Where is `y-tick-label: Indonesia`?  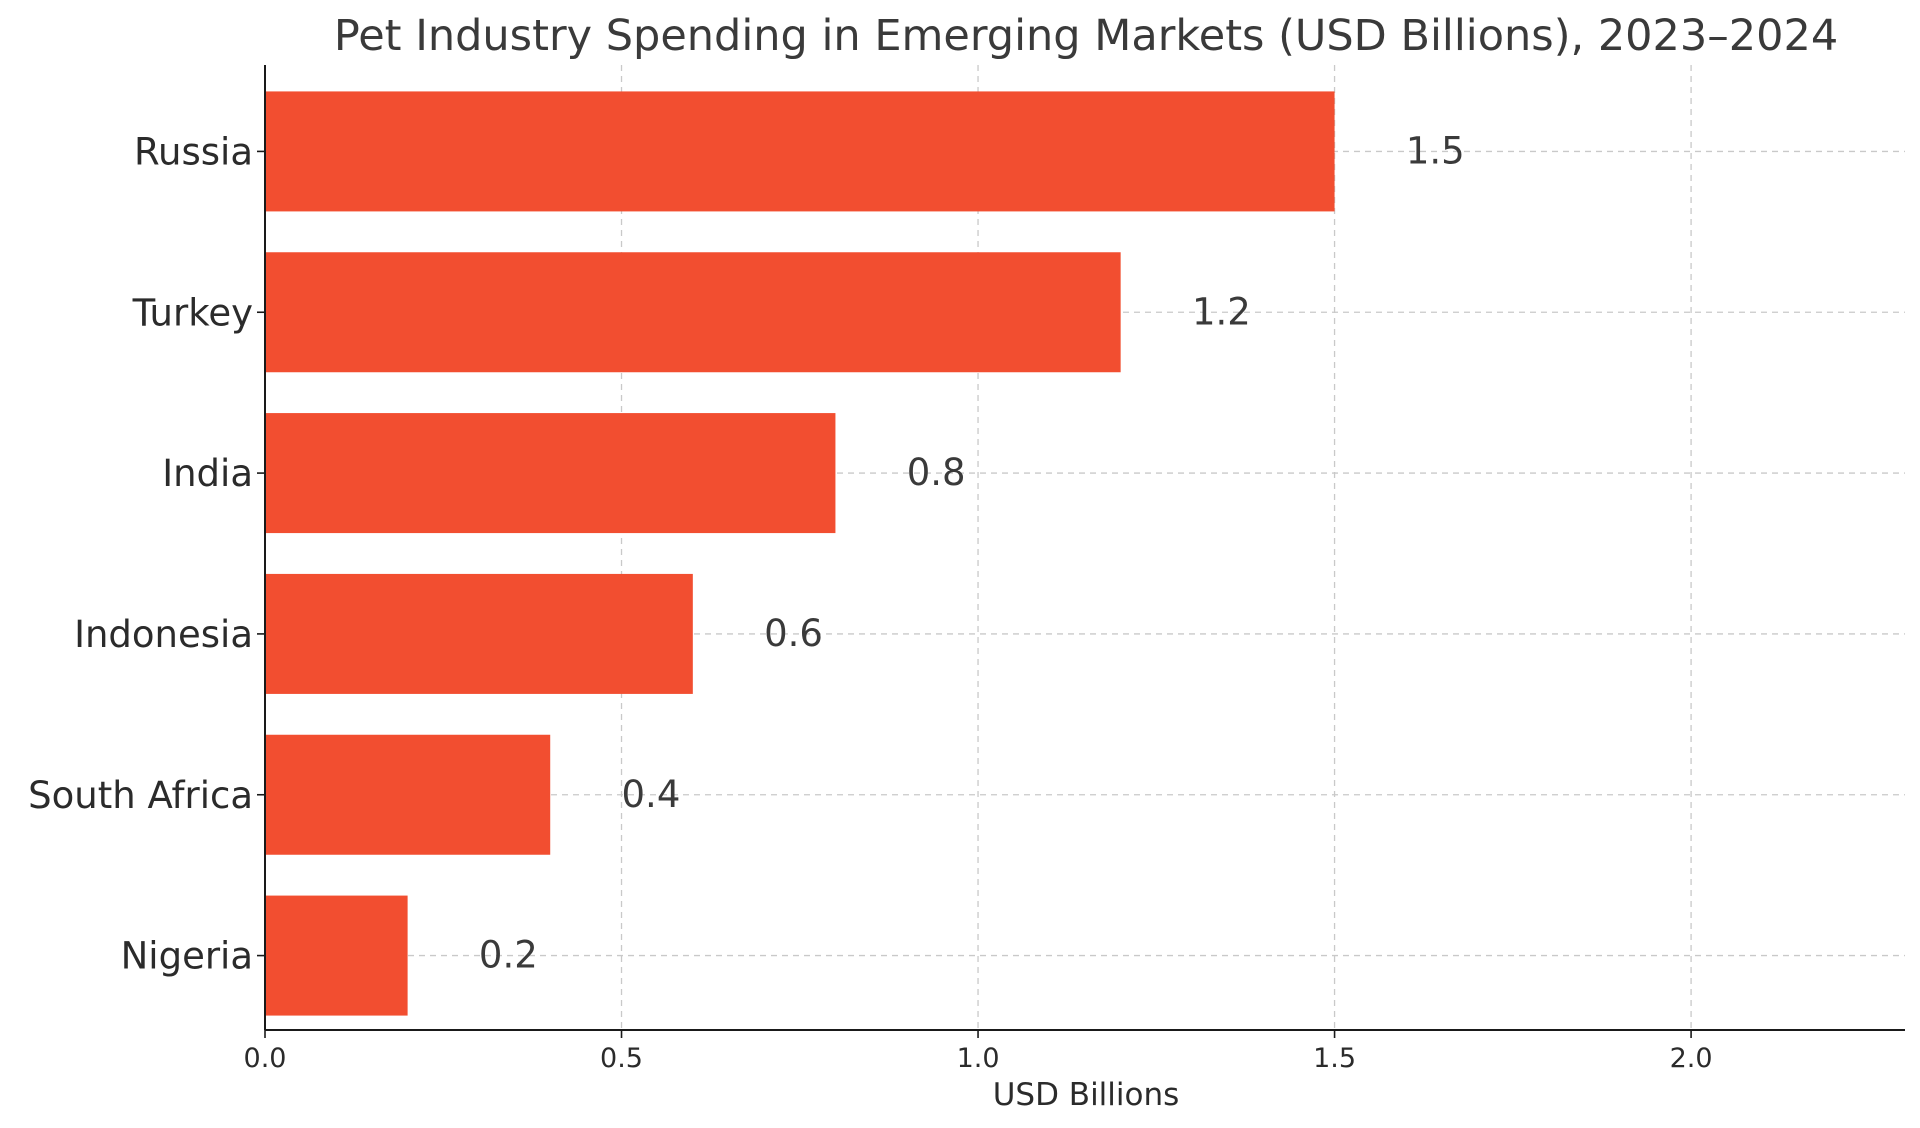
y-tick-label: Indonesia is located at coordinates (163, 634).